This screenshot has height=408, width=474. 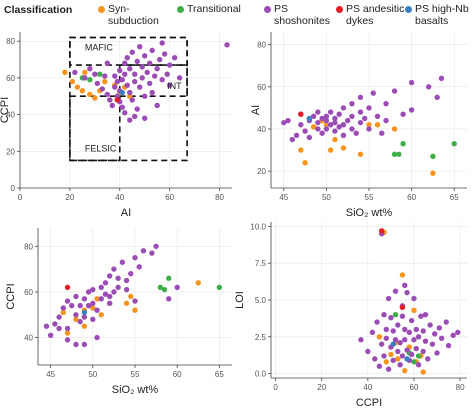 I want to click on y-axis-label: CCPI, so click(x=11, y=296).